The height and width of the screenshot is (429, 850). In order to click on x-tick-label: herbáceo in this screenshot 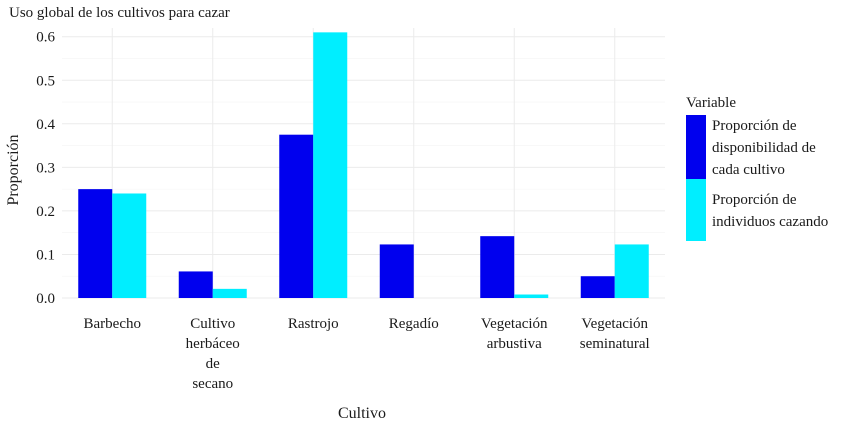, I will do `click(213, 344)`.